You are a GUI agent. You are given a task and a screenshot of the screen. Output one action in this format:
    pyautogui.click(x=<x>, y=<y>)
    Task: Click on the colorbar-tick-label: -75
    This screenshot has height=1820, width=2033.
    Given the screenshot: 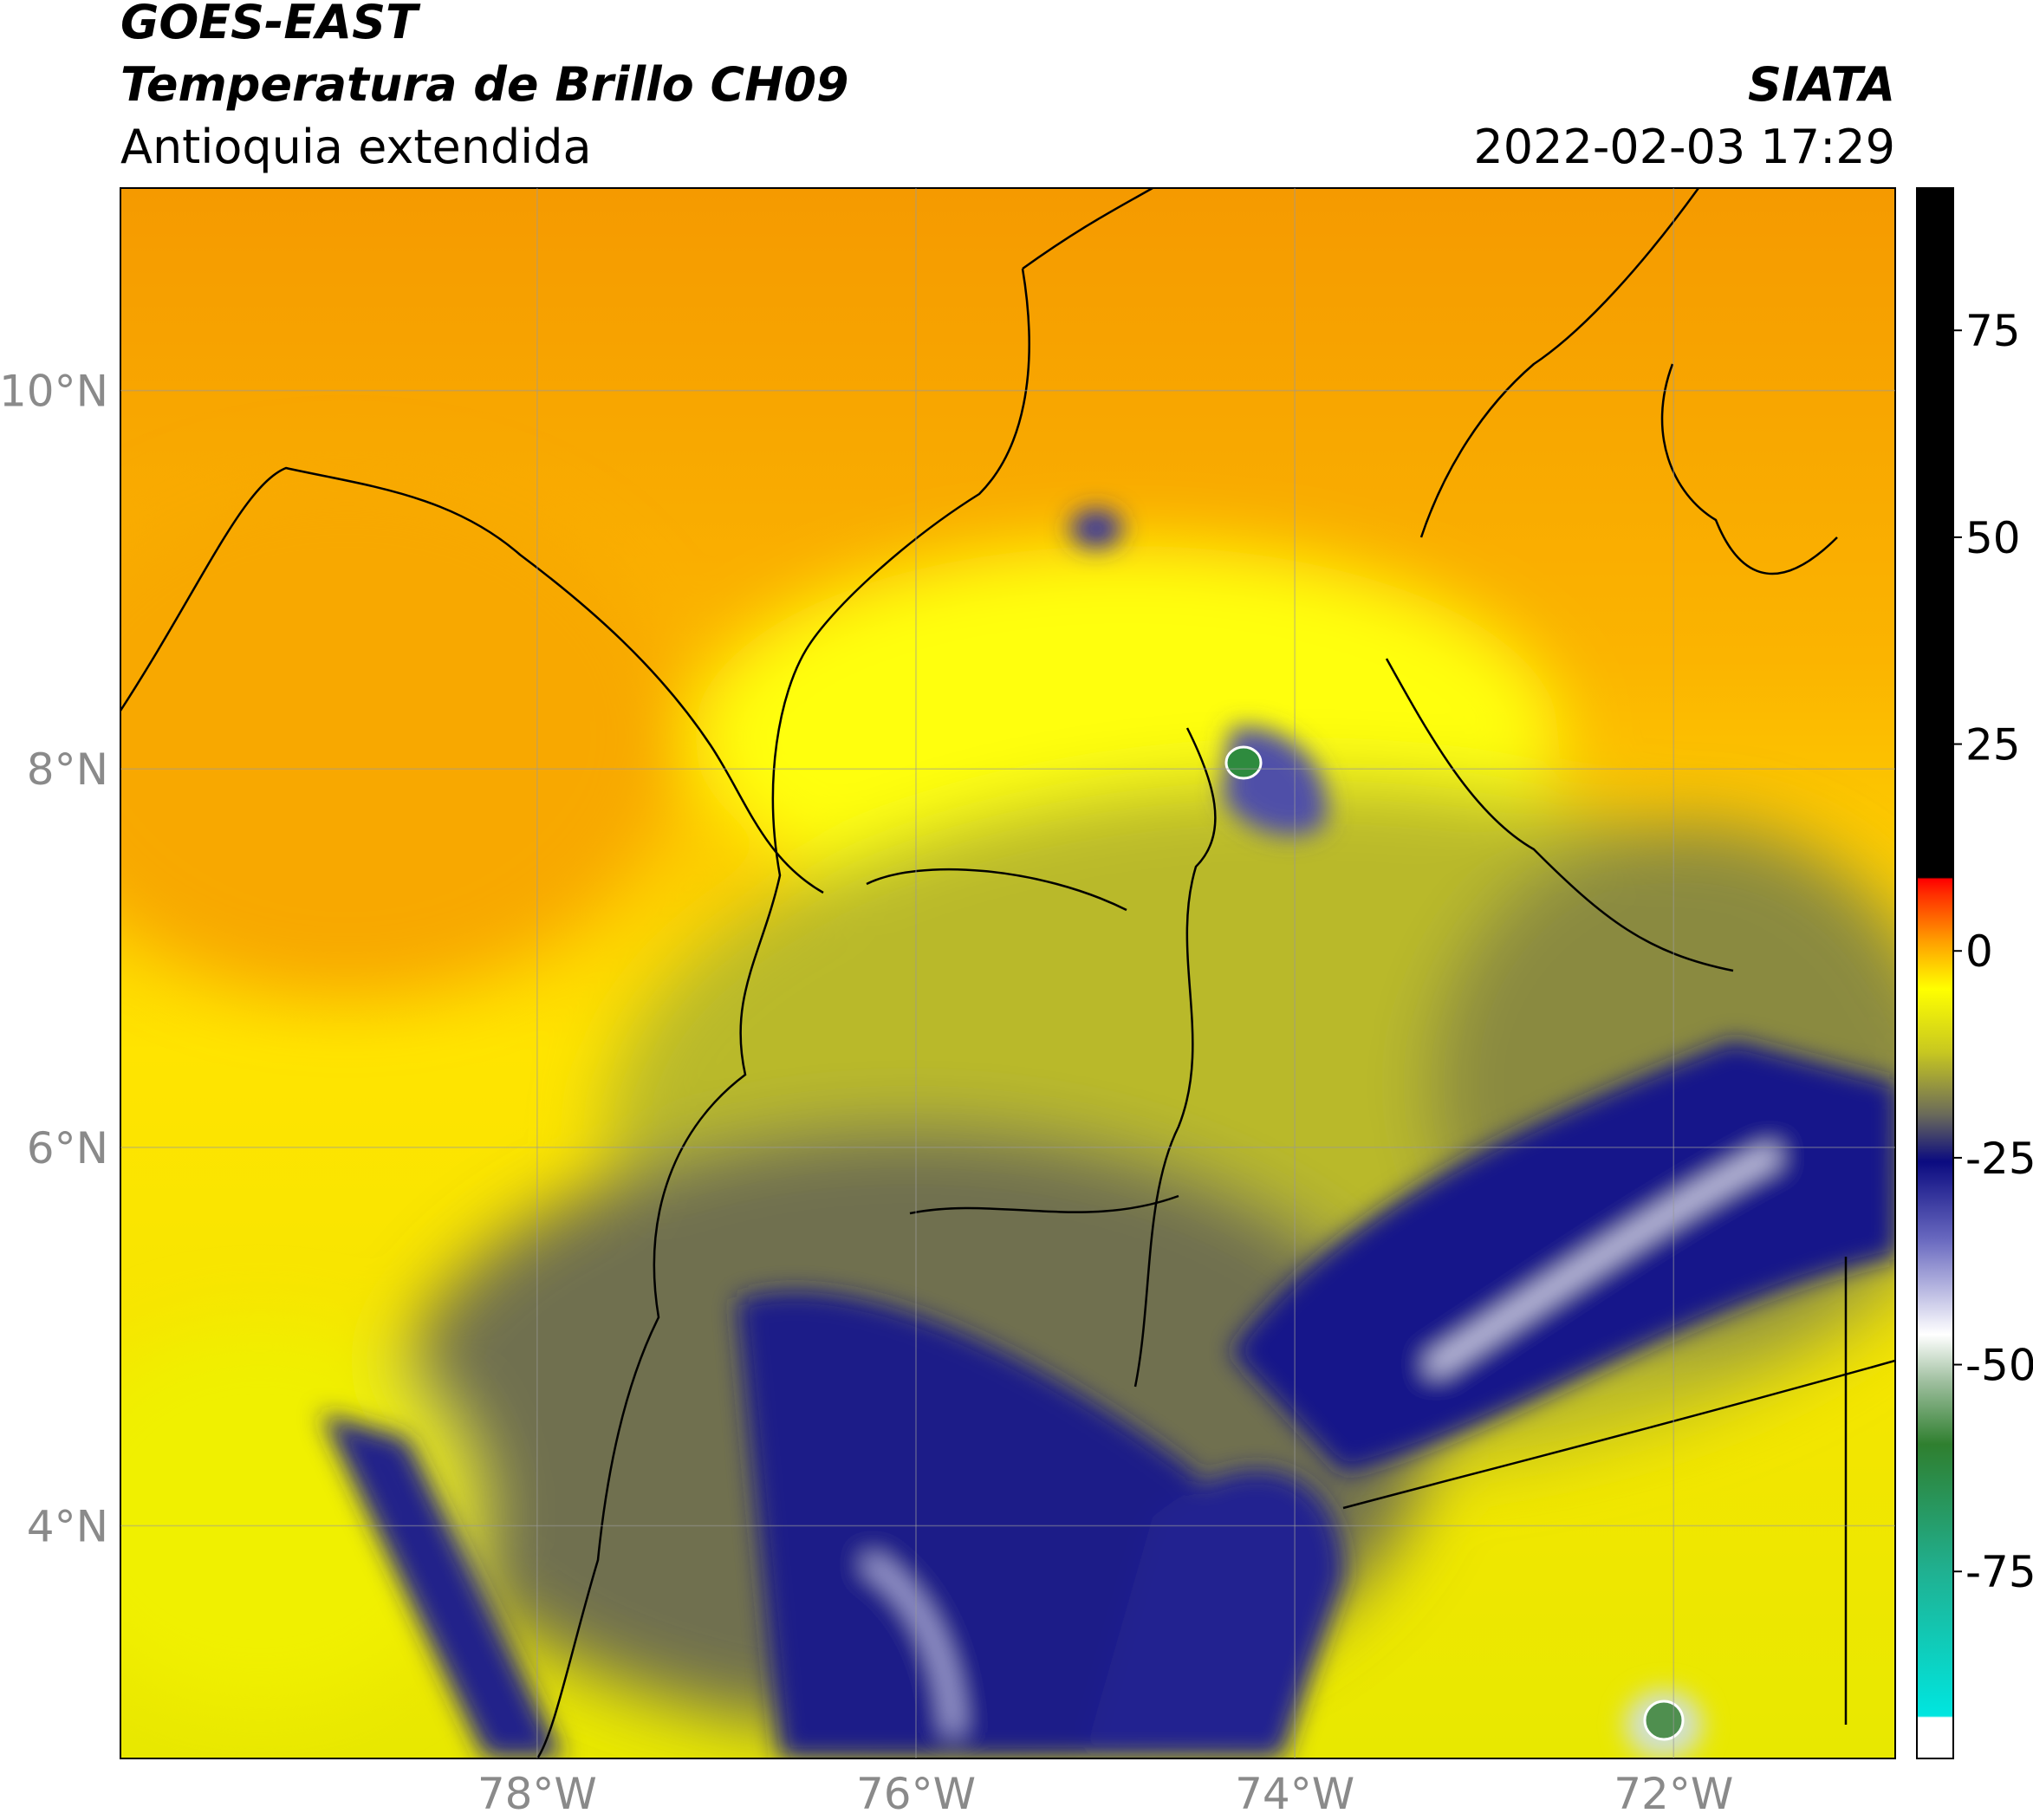 What is the action you would take?
    pyautogui.click(x=1999, y=1572)
    